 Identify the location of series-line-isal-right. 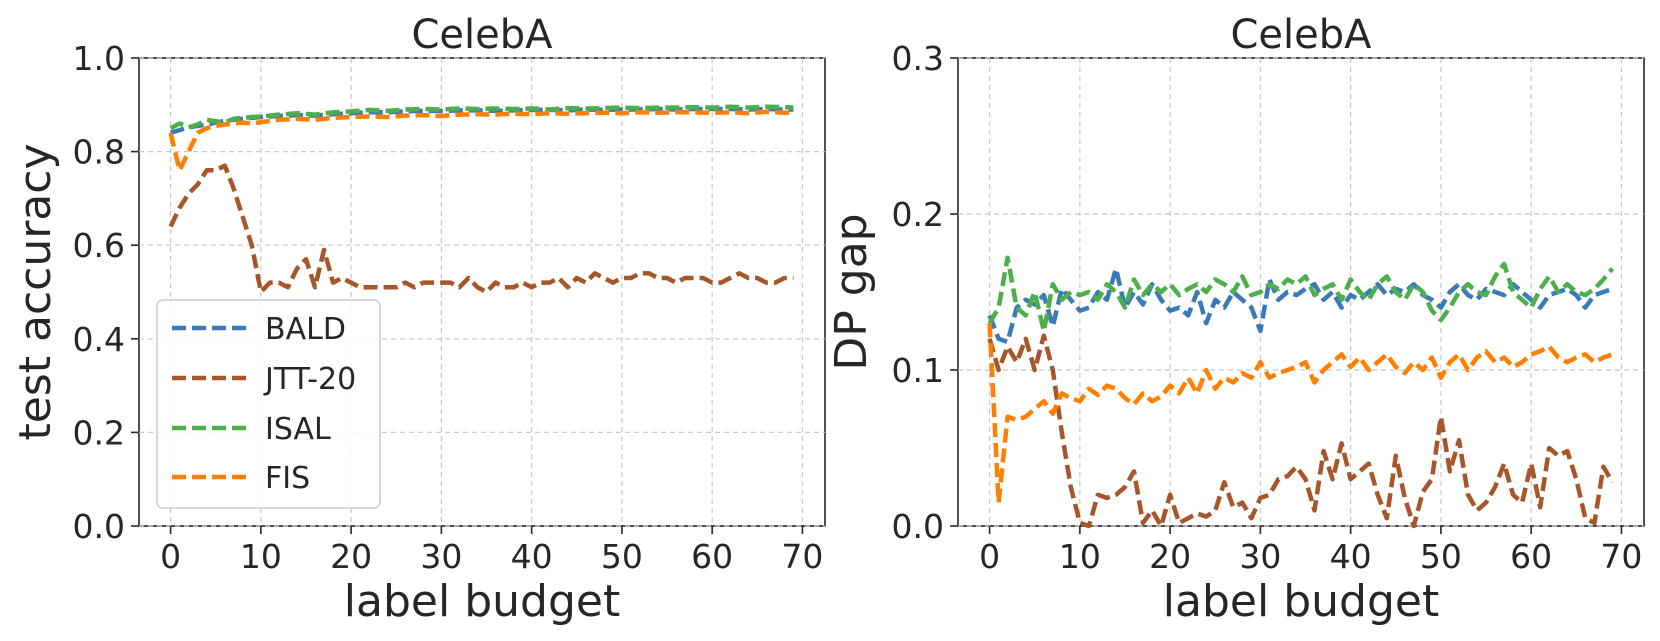
(1301, 294).